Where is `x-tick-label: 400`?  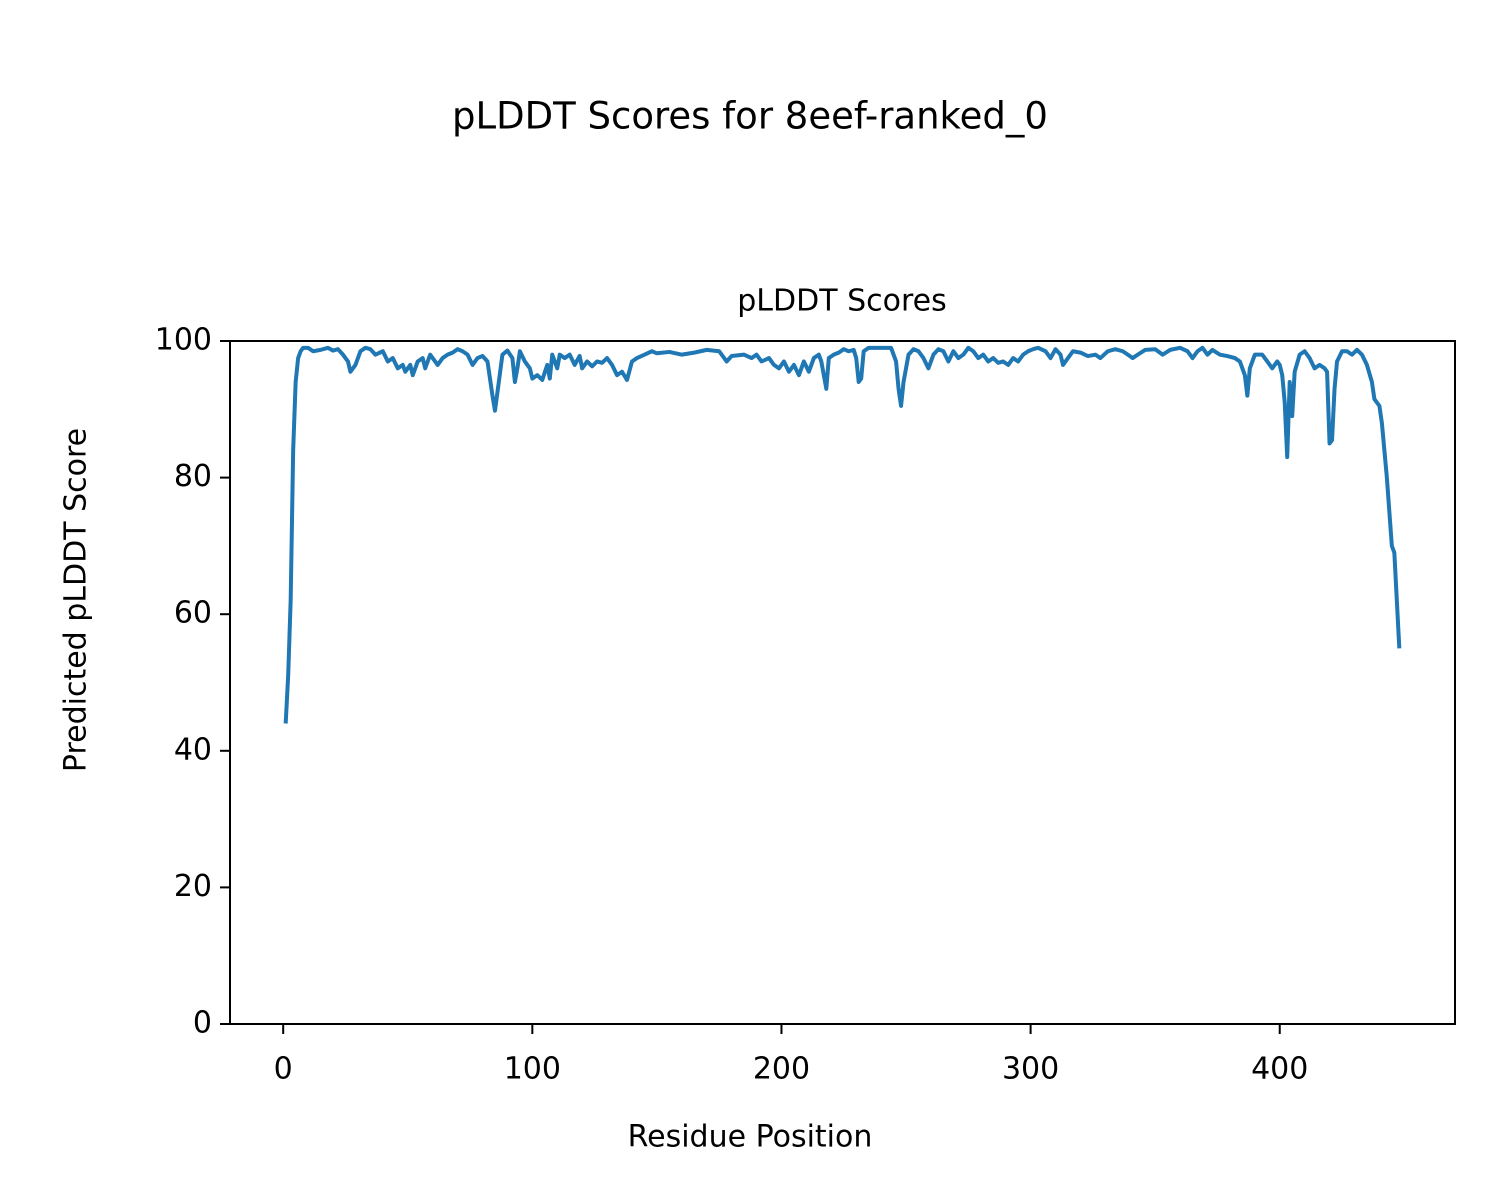 x-tick-label: 400 is located at coordinates (1279, 1069).